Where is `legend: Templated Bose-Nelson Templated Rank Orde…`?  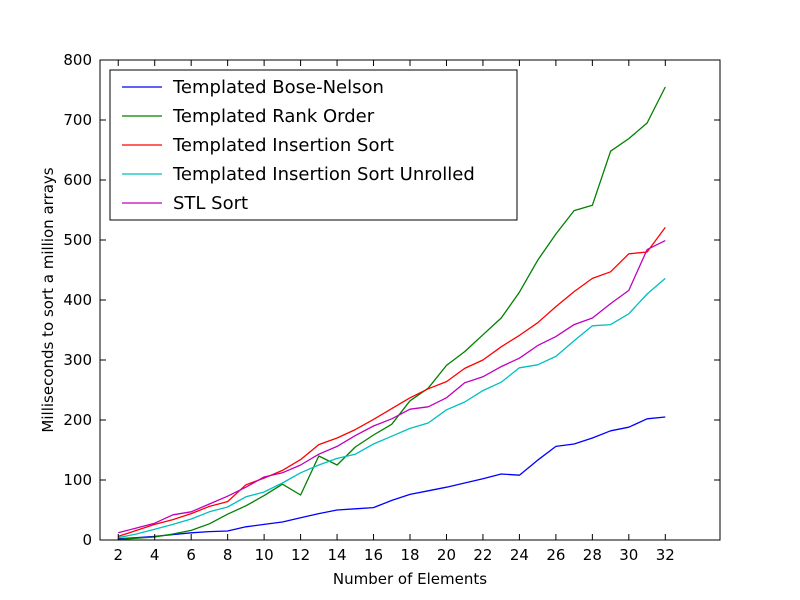 legend: Templated Bose-Nelson Templated Rank Orde… is located at coordinates (313, 145).